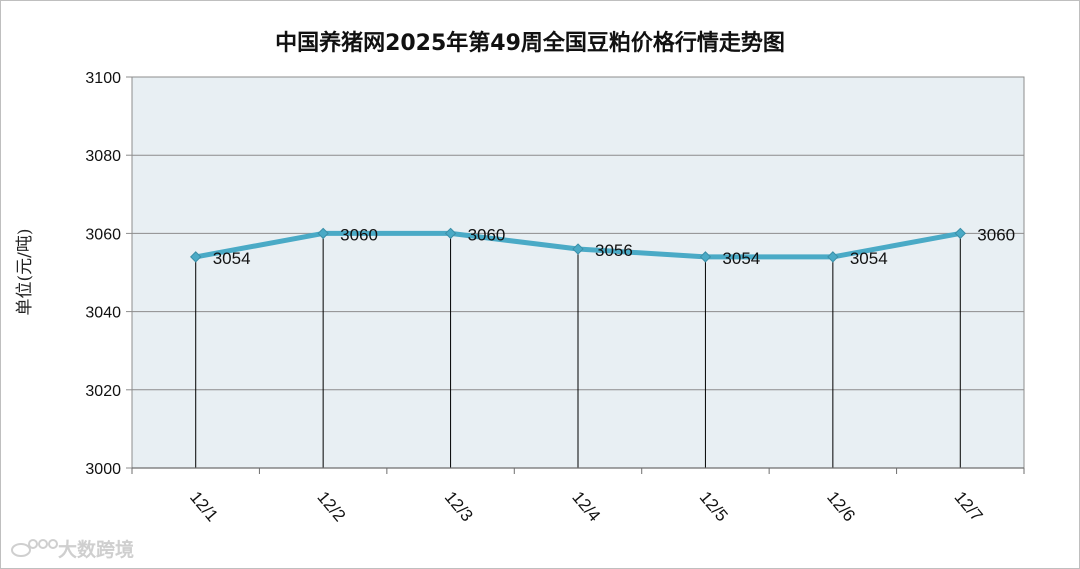 This screenshot has height=569, width=1080. Describe the element at coordinates (459, 507) in the screenshot. I see `x-tick-label: 12/3` at that location.